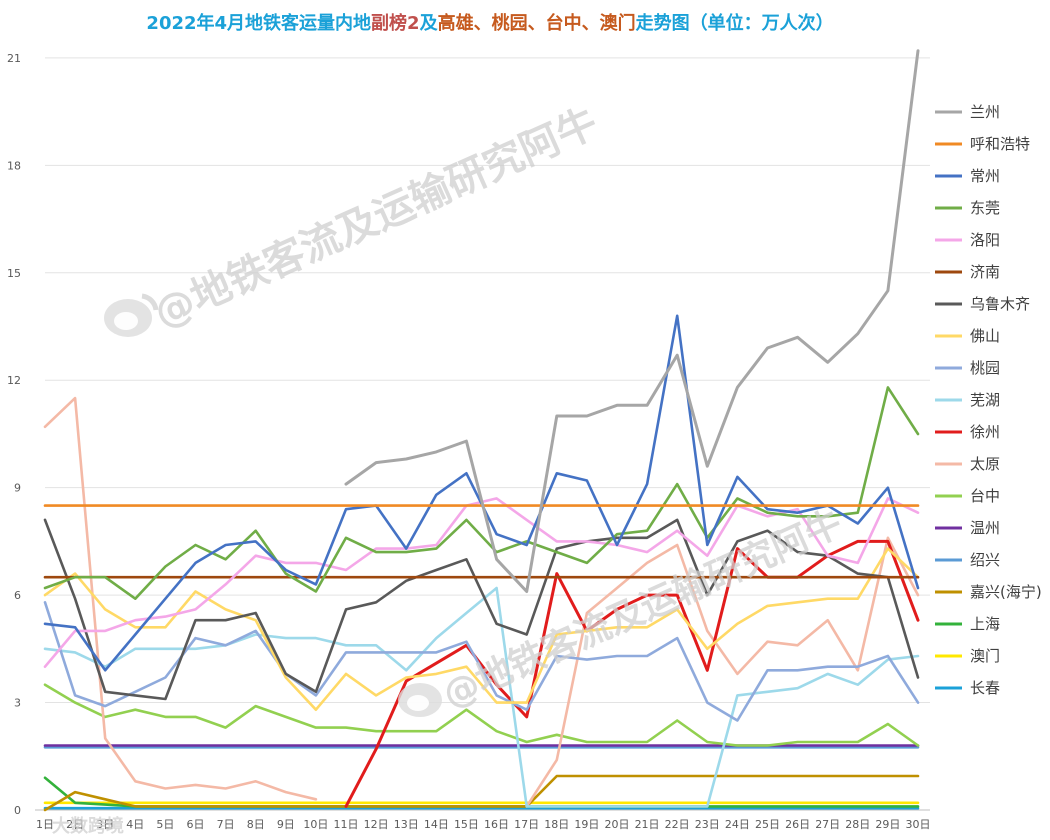  I want to click on x-tick-label: 5日, so click(165, 824).